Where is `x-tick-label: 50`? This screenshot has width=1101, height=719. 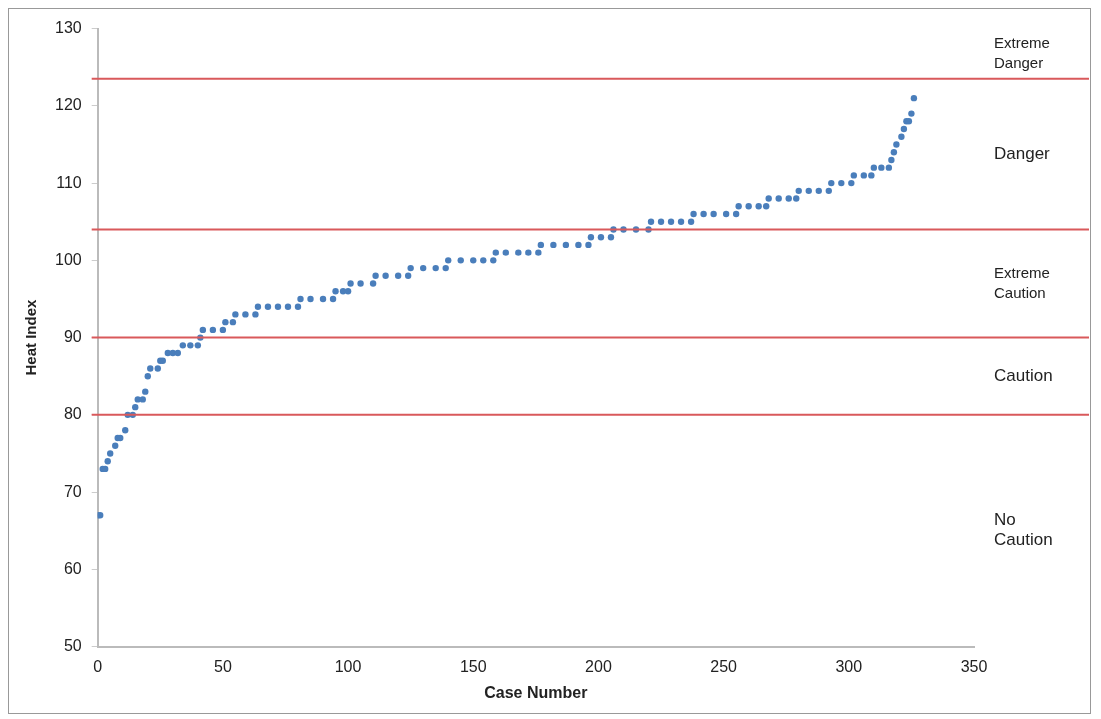 x-tick-label: 50 is located at coordinates (222, 666).